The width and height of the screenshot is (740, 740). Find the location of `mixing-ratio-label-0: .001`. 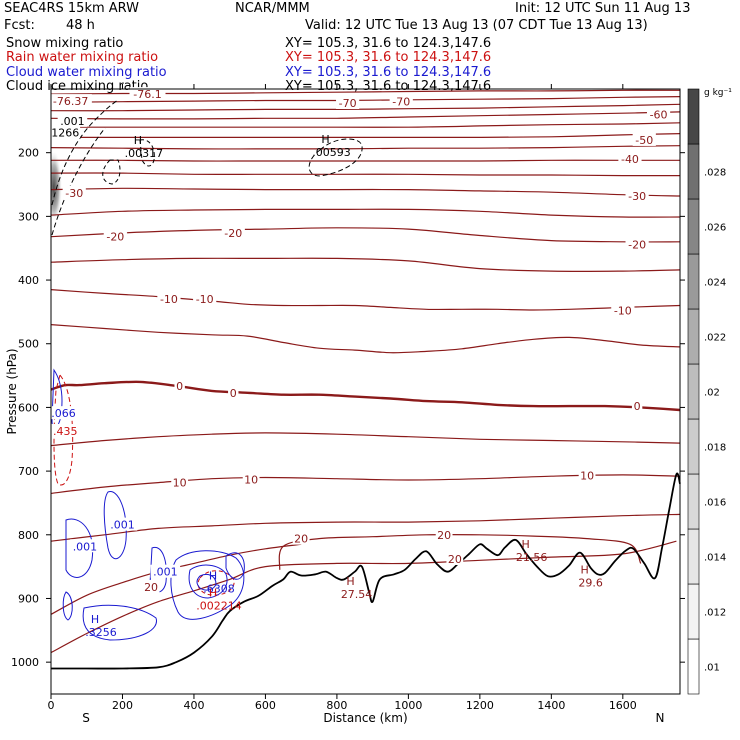

mixing-ratio-label-0: .001 is located at coordinates (72, 121).